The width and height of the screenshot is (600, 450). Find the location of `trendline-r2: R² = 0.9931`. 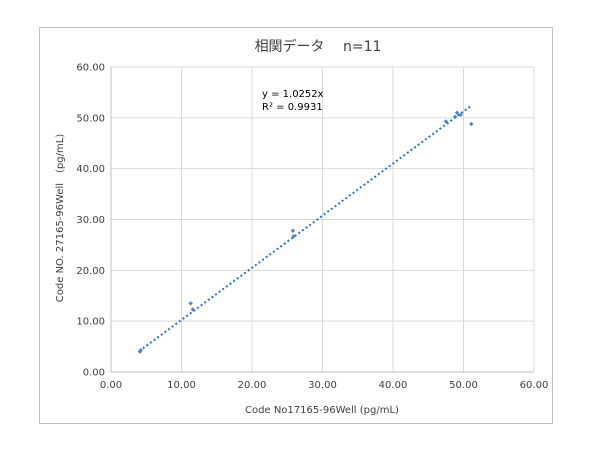

trendline-r2: R² = 0.9931 is located at coordinates (292, 107).